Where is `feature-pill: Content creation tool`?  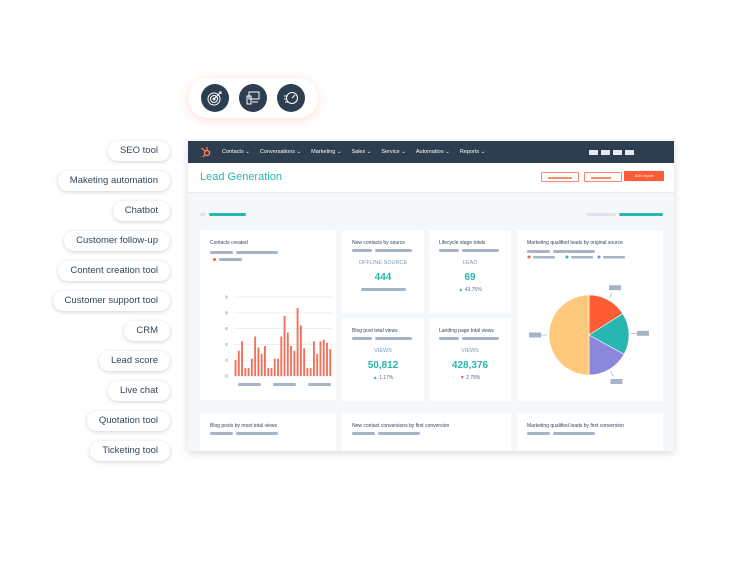 feature-pill: Content creation tool is located at coordinates (114, 271).